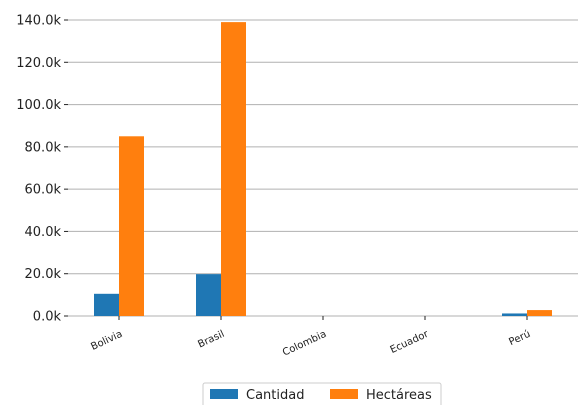 The height and width of the screenshot is (405, 580). What do you see at coordinates (211, 340) in the screenshot?
I see `x-tick-label: Brasil` at bounding box center [211, 340].